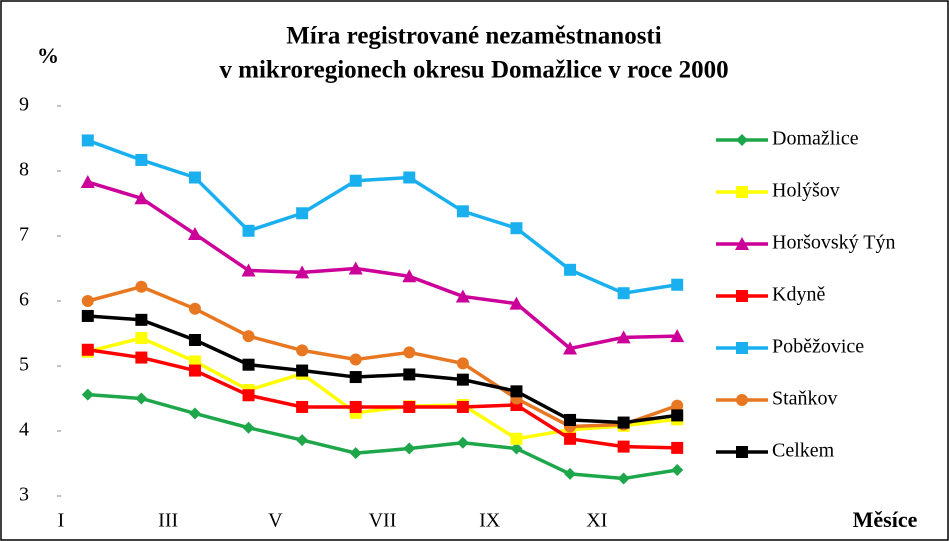 This screenshot has width=949, height=541. Describe the element at coordinates (885, 519) in the screenshot. I see `x-axis-label: Měsíce` at that location.